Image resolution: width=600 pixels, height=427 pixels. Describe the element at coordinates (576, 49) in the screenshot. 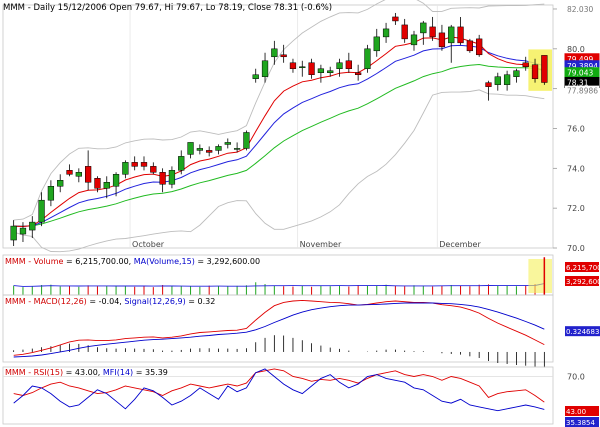

I see `price-tick-label: 80.0` at that location.